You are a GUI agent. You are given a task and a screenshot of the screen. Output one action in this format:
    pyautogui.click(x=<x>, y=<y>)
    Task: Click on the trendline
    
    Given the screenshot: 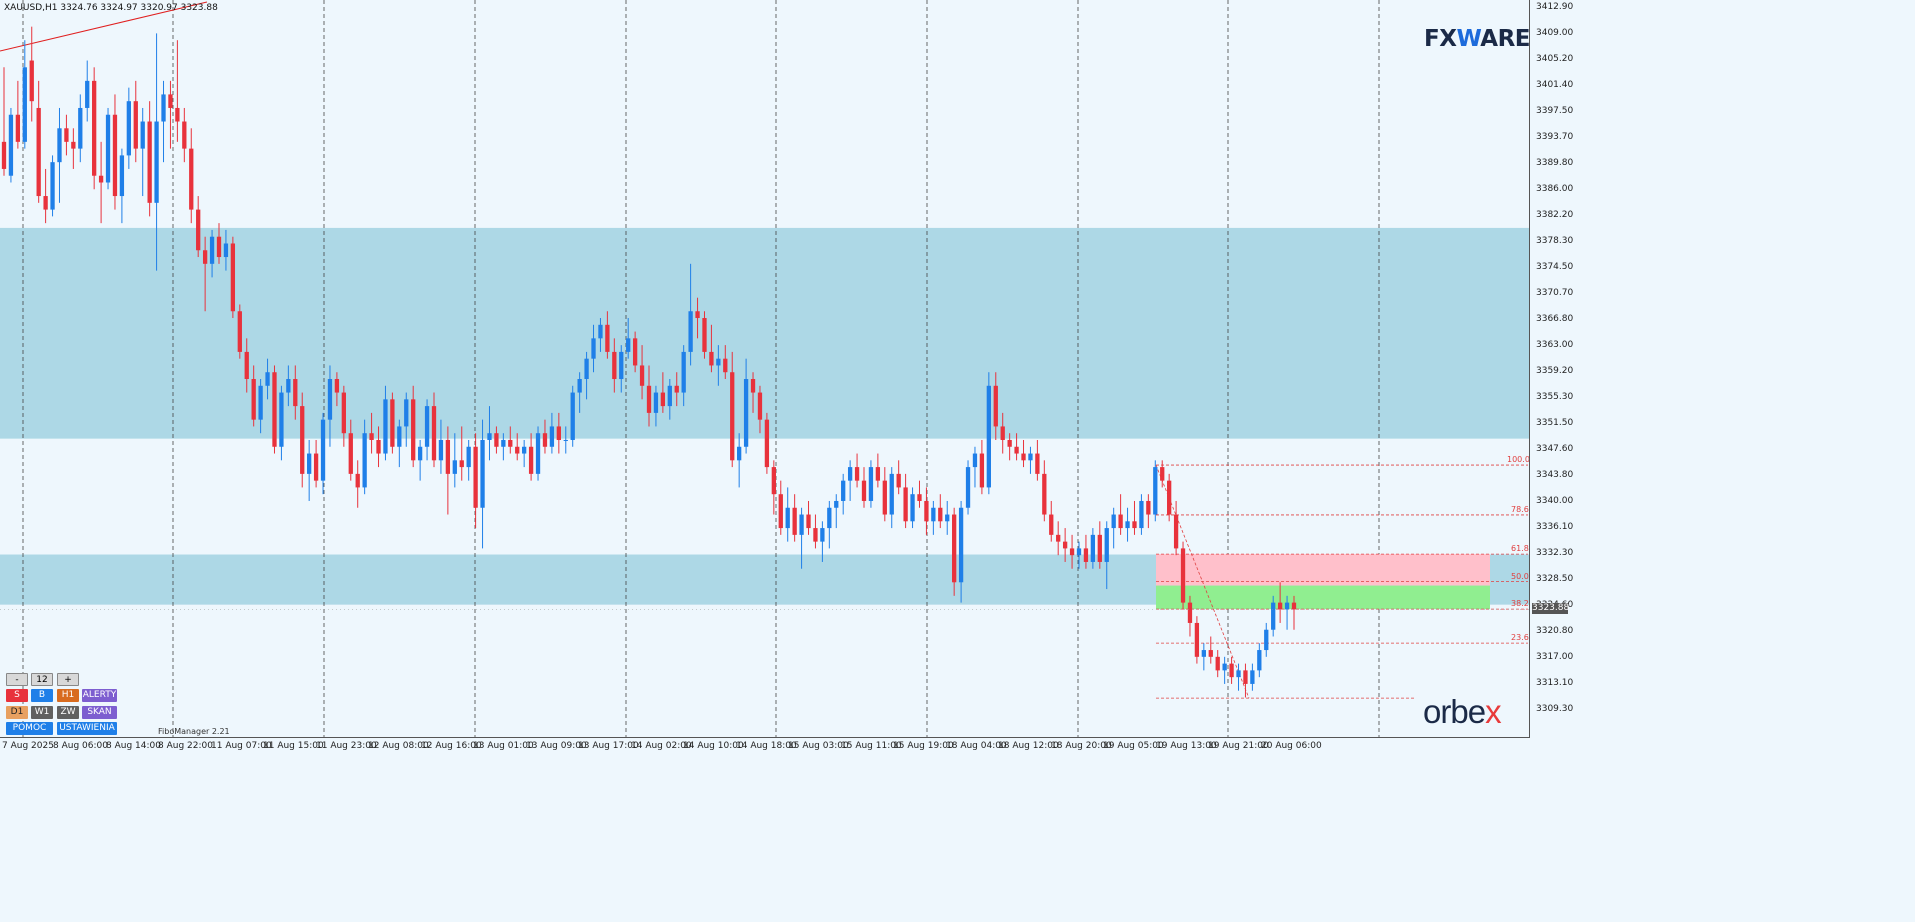 What is the action you would take?
    pyautogui.click(x=104, y=26)
    